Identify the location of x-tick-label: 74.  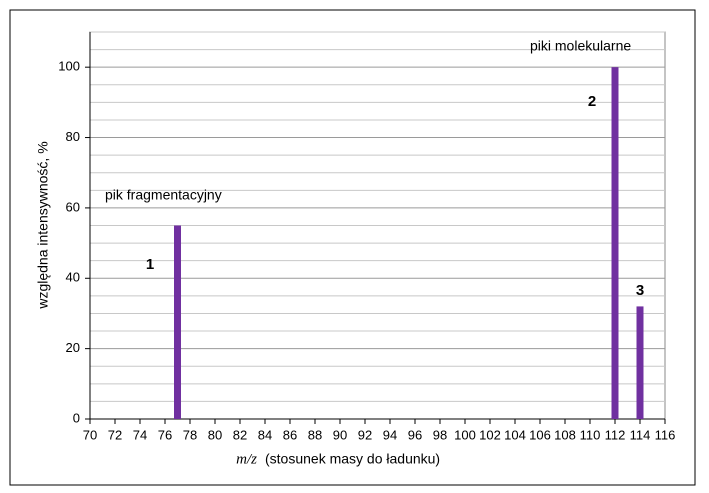
(140, 434).